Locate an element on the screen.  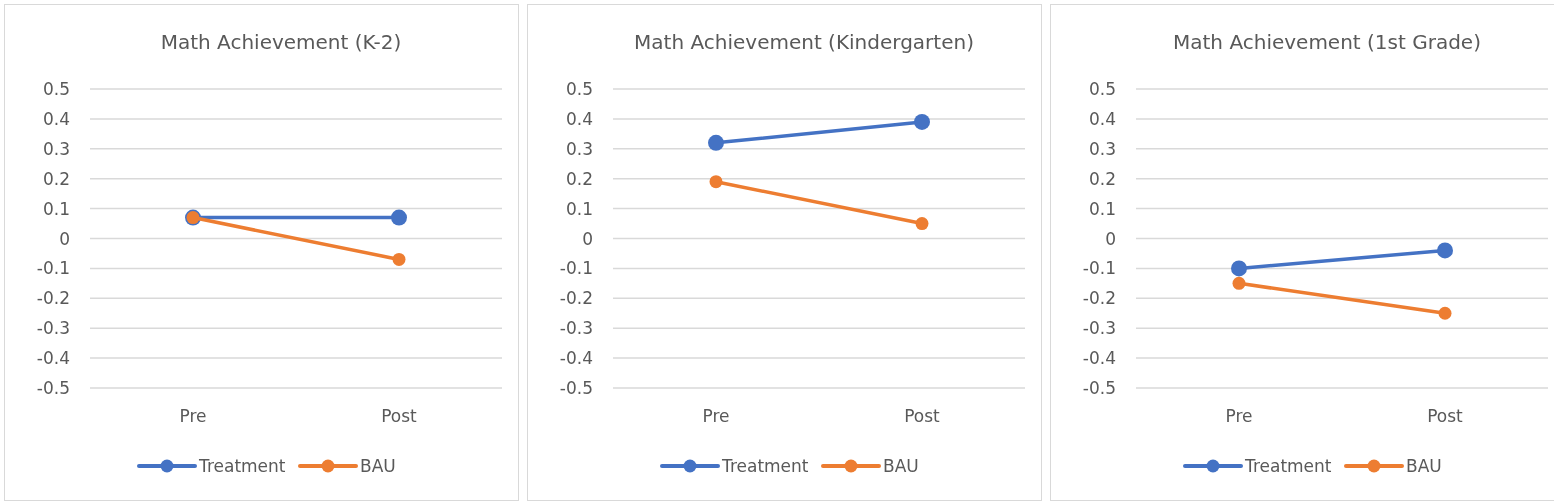
chart-title: Math Achievement (Kindergarten) is located at coordinates (804, 42).